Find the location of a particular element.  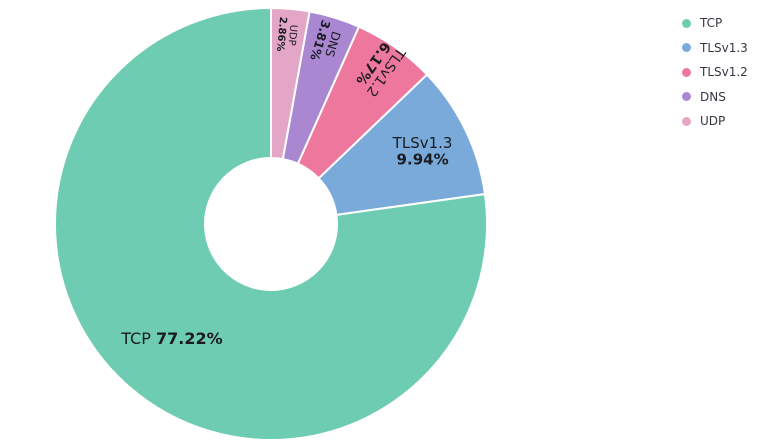

legend-item-tcp: TCP is located at coordinates (715, 23).